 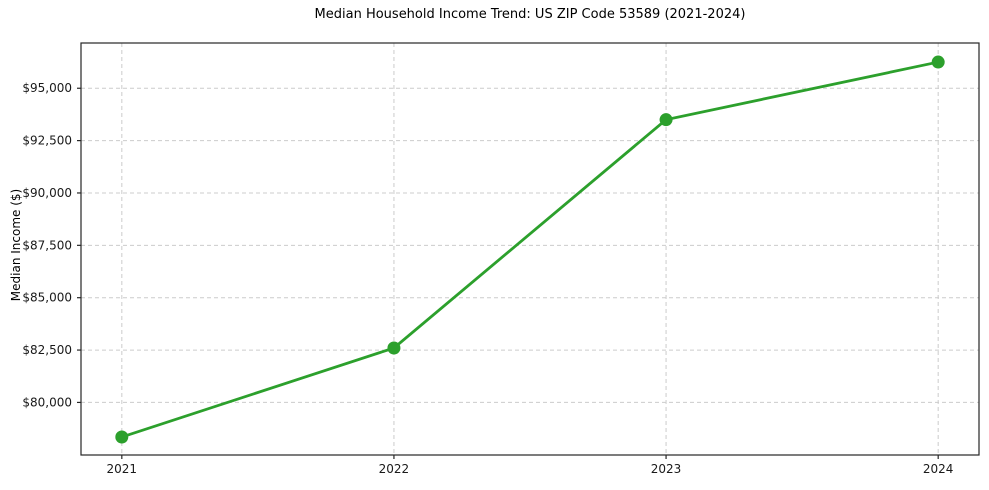 What do you see at coordinates (47, 298) in the screenshot?
I see `y-tick-label: $85,000` at bounding box center [47, 298].